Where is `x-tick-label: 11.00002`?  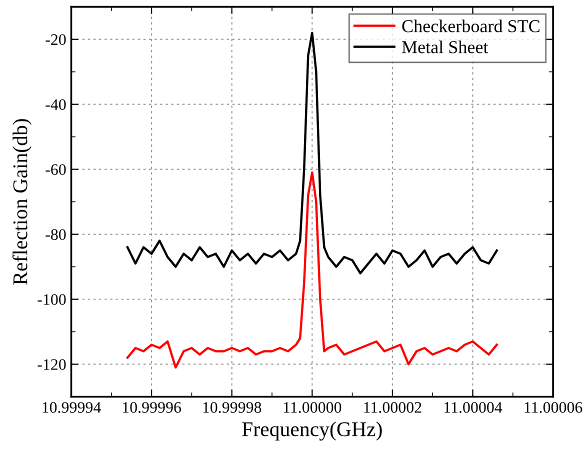 x-tick-label: 11.00002 is located at coordinates (393, 407).